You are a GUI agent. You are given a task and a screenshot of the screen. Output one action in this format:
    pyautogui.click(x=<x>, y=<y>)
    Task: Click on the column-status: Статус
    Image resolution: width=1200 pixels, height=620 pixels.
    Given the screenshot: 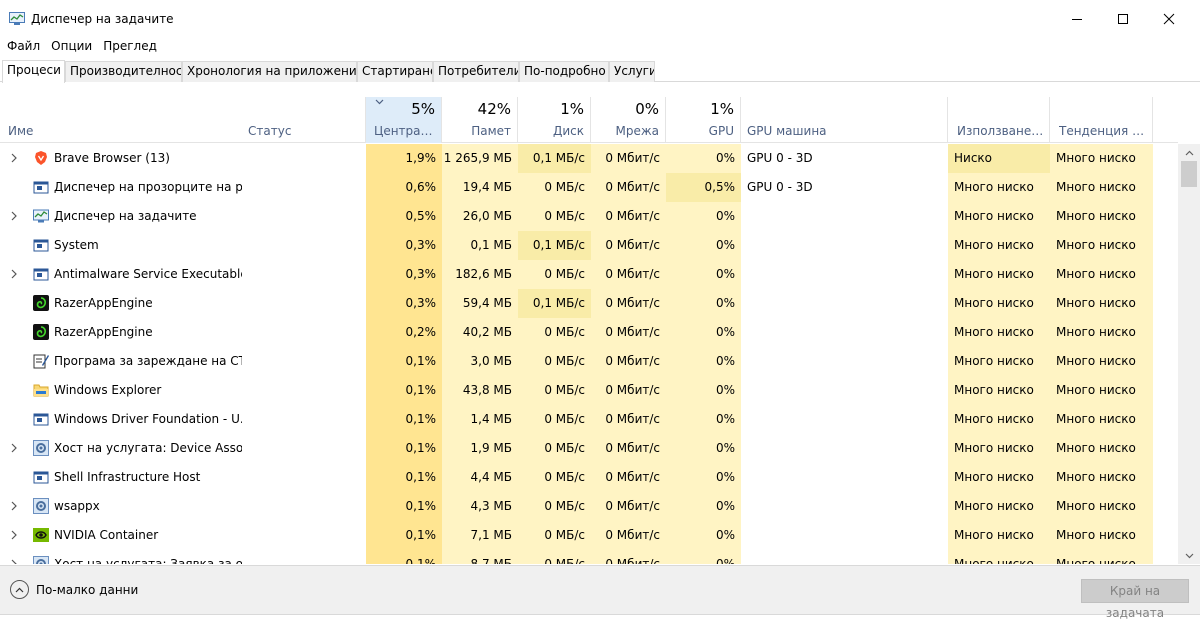 What is the action you would take?
    pyautogui.click(x=304, y=120)
    